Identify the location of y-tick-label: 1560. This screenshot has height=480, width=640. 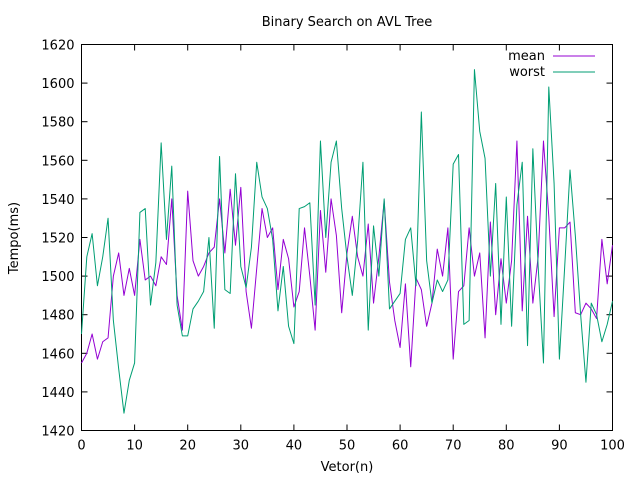
(57, 161).